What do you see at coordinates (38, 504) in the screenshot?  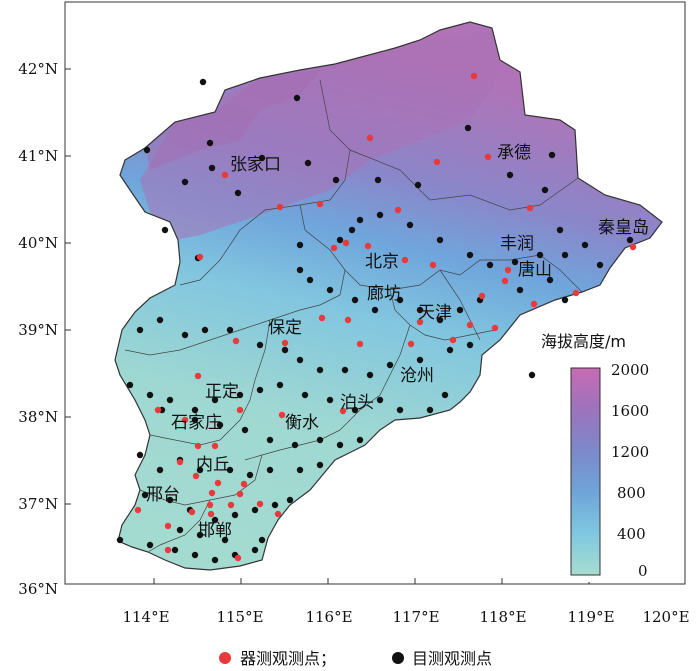 I see `lat-tick-label: 37°N` at bounding box center [38, 504].